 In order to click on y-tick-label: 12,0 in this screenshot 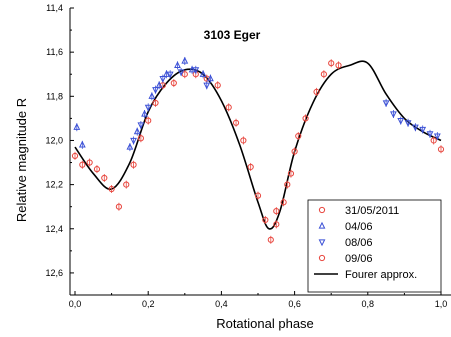, I will do `click(54, 140)`.